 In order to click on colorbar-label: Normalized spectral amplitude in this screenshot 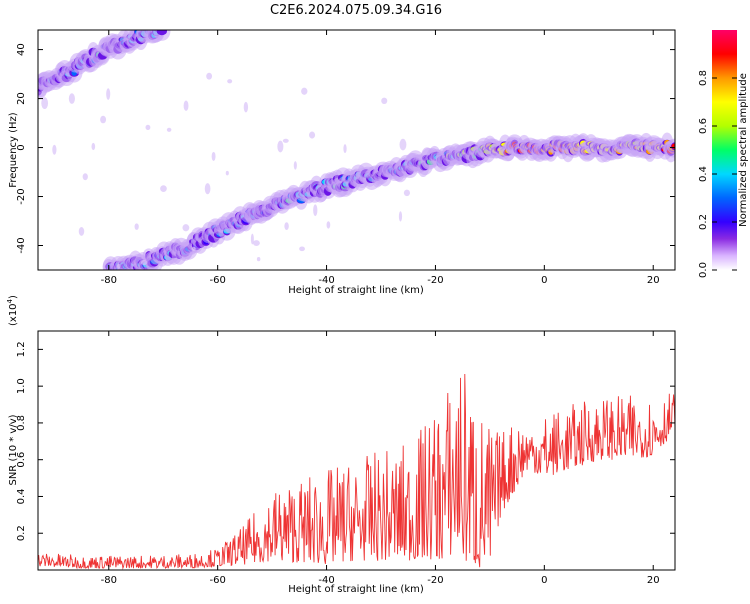, I will do `click(743, 150)`.